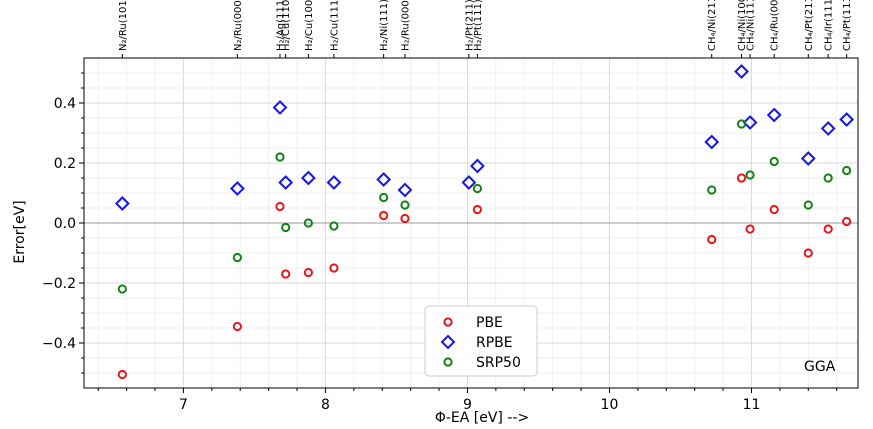 The image size is (873, 429). What do you see at coordinates (59, 344) in the screenshot?
I see `y-tick-label: −0.4` at bounding box center [59, 344].